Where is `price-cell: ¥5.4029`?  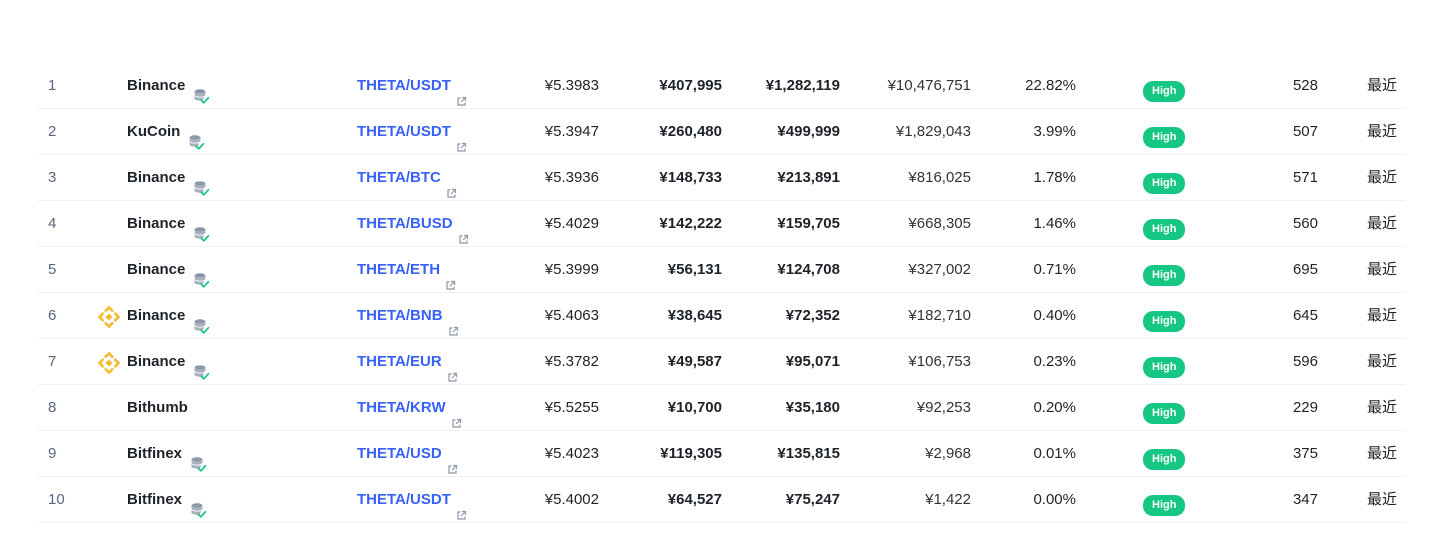 price-cell: ¥5.4029 is located at coordinates (571, 223).